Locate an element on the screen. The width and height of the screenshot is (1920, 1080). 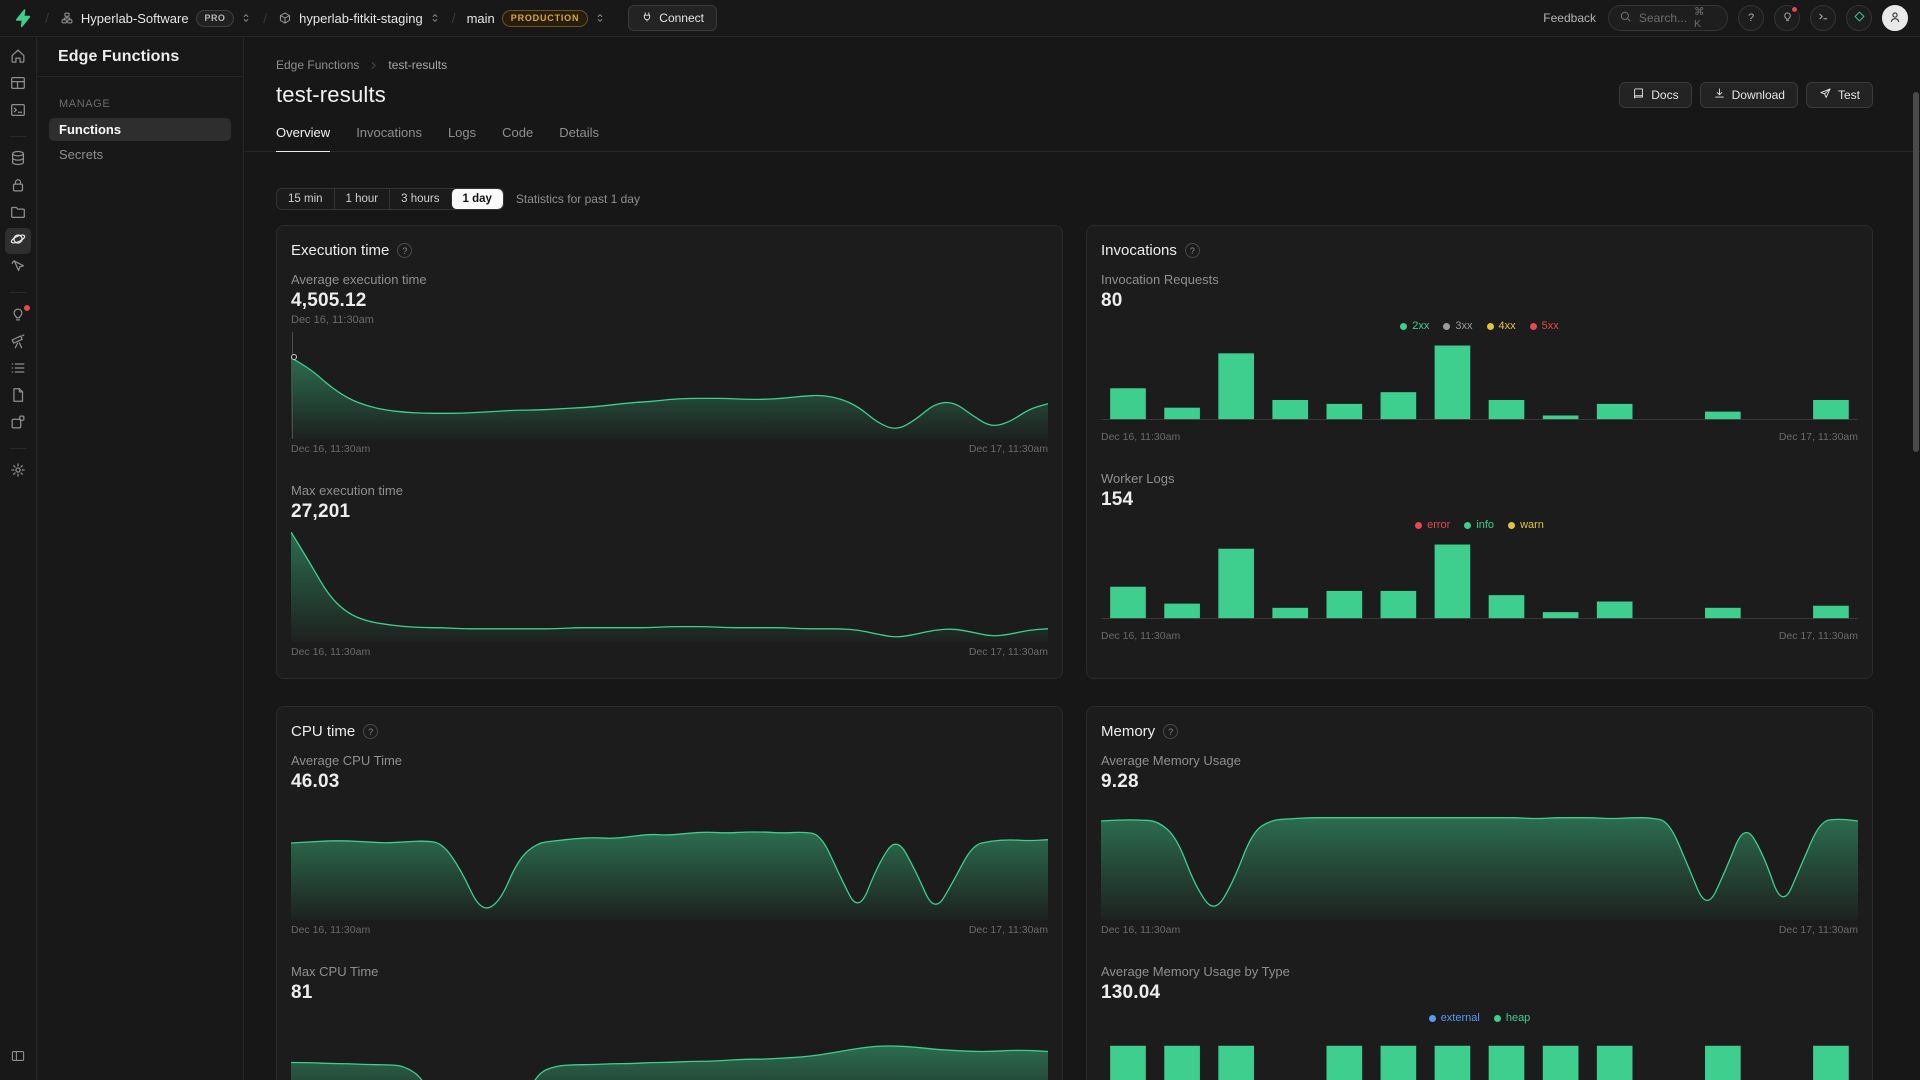
sidebar-toggle-button is located at coordinates (18, 1058).